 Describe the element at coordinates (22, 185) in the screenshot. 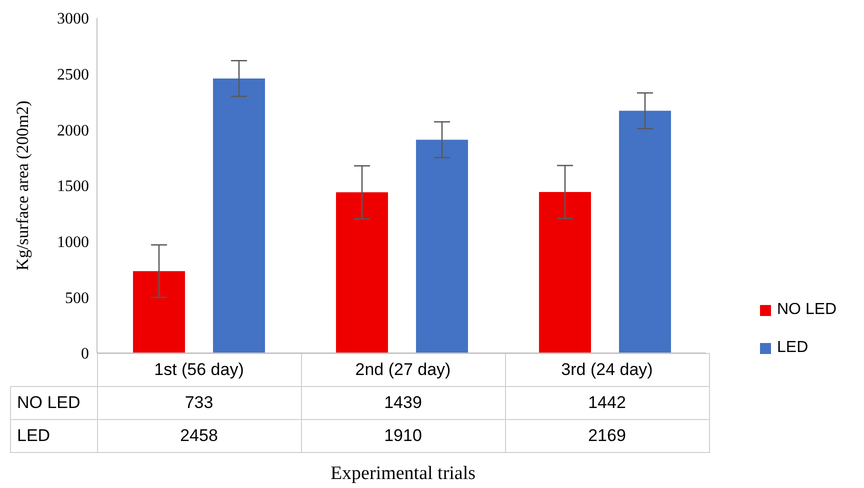

I see `y-axis-title: Kg/surface area (200m2)` at that location.